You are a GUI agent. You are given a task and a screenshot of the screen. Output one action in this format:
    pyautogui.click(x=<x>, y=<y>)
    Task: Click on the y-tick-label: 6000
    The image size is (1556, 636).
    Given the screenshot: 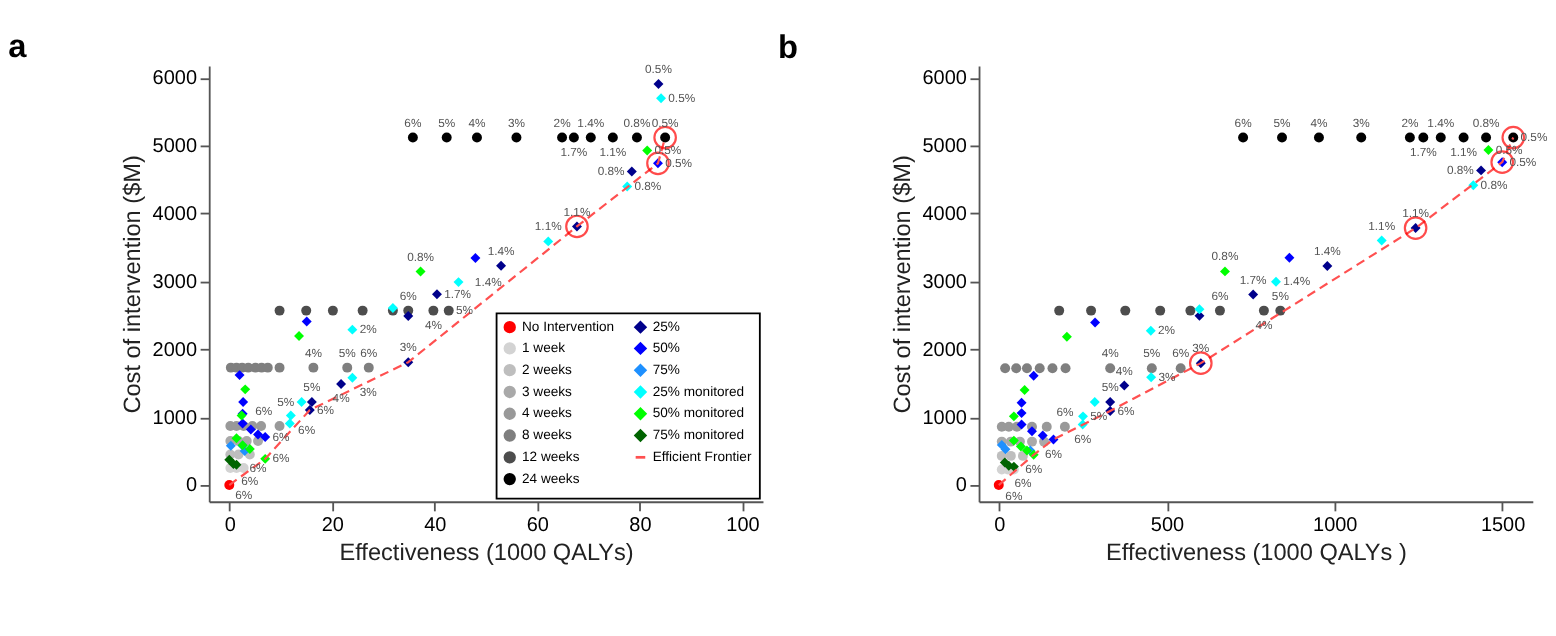 What is the action you would take?
    pyautogui.click(x=175, y=79)
    